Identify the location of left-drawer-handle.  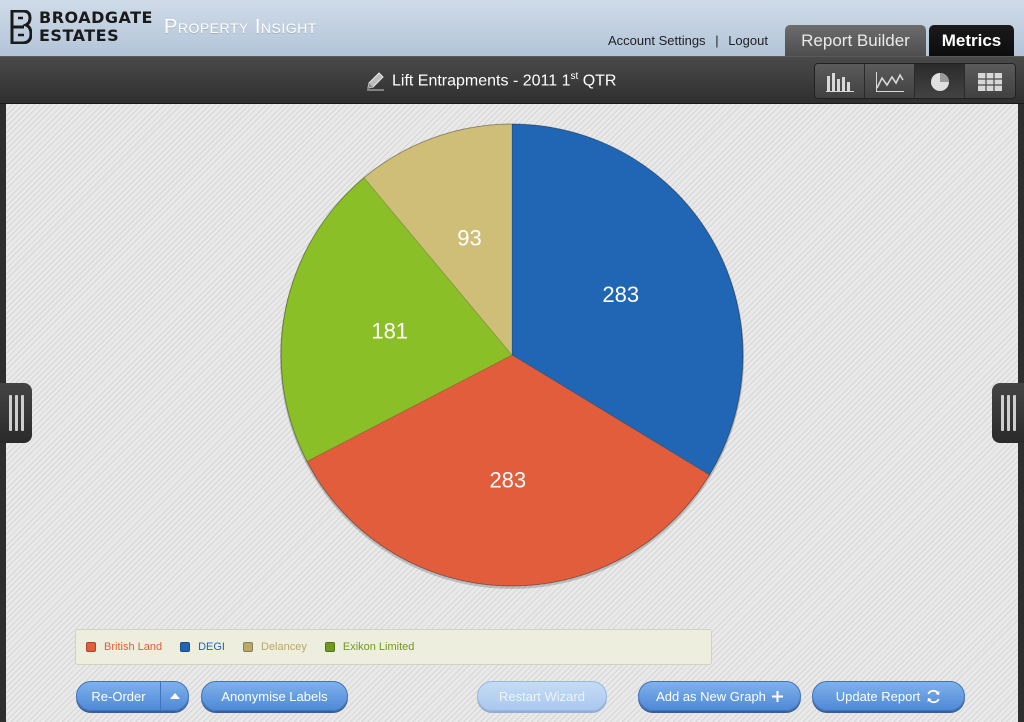
(16, 413).